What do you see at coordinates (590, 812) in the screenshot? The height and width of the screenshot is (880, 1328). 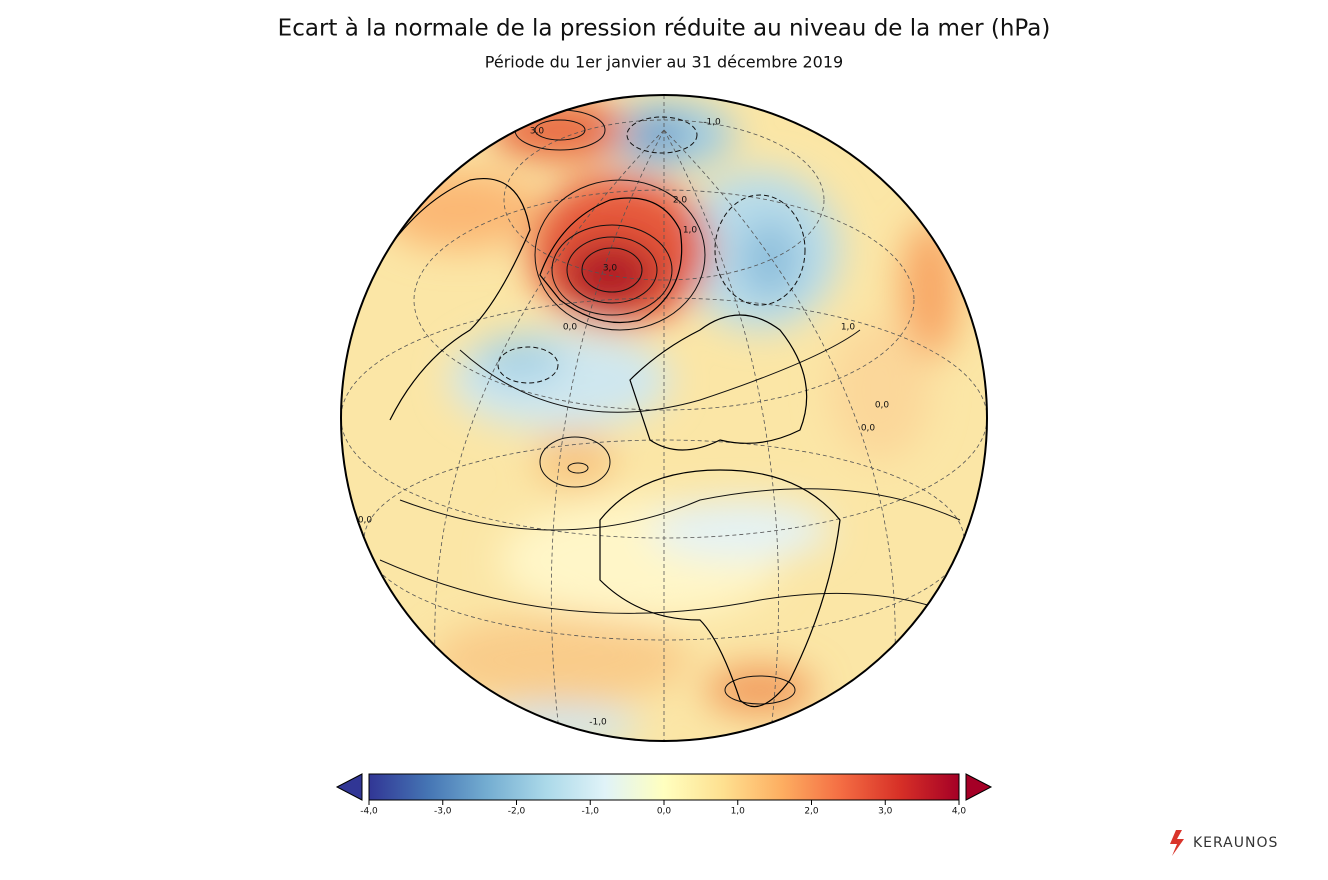 I see `colorbar-tick-label: -1,0` at bounding box center [590, 812].